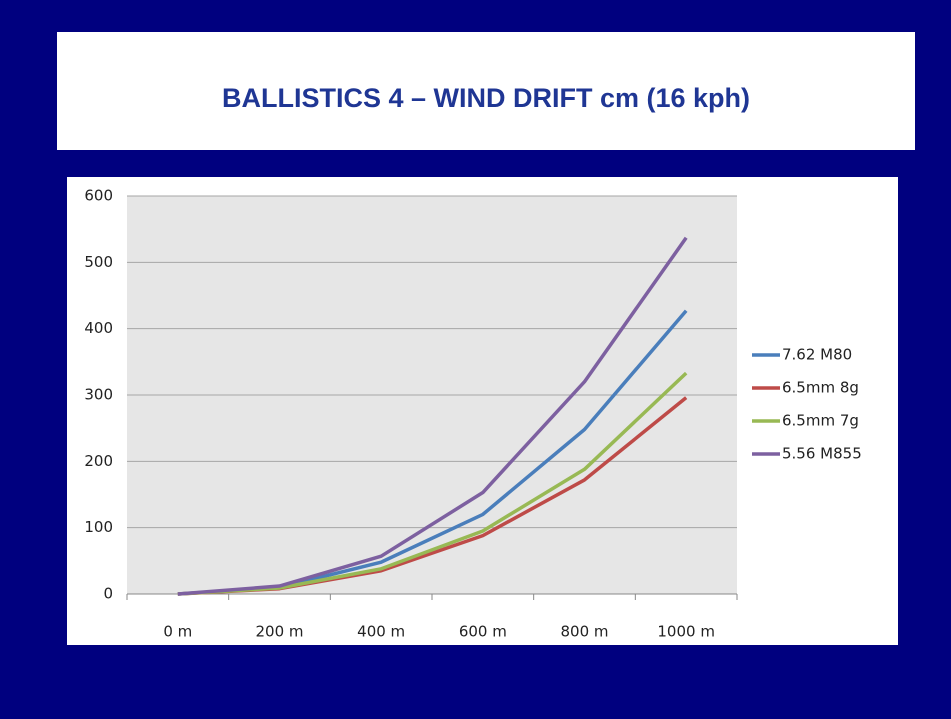 The width and height of the screenshot is (951, 719). I want to click on y-tick-label: 200, so click(98, 461).